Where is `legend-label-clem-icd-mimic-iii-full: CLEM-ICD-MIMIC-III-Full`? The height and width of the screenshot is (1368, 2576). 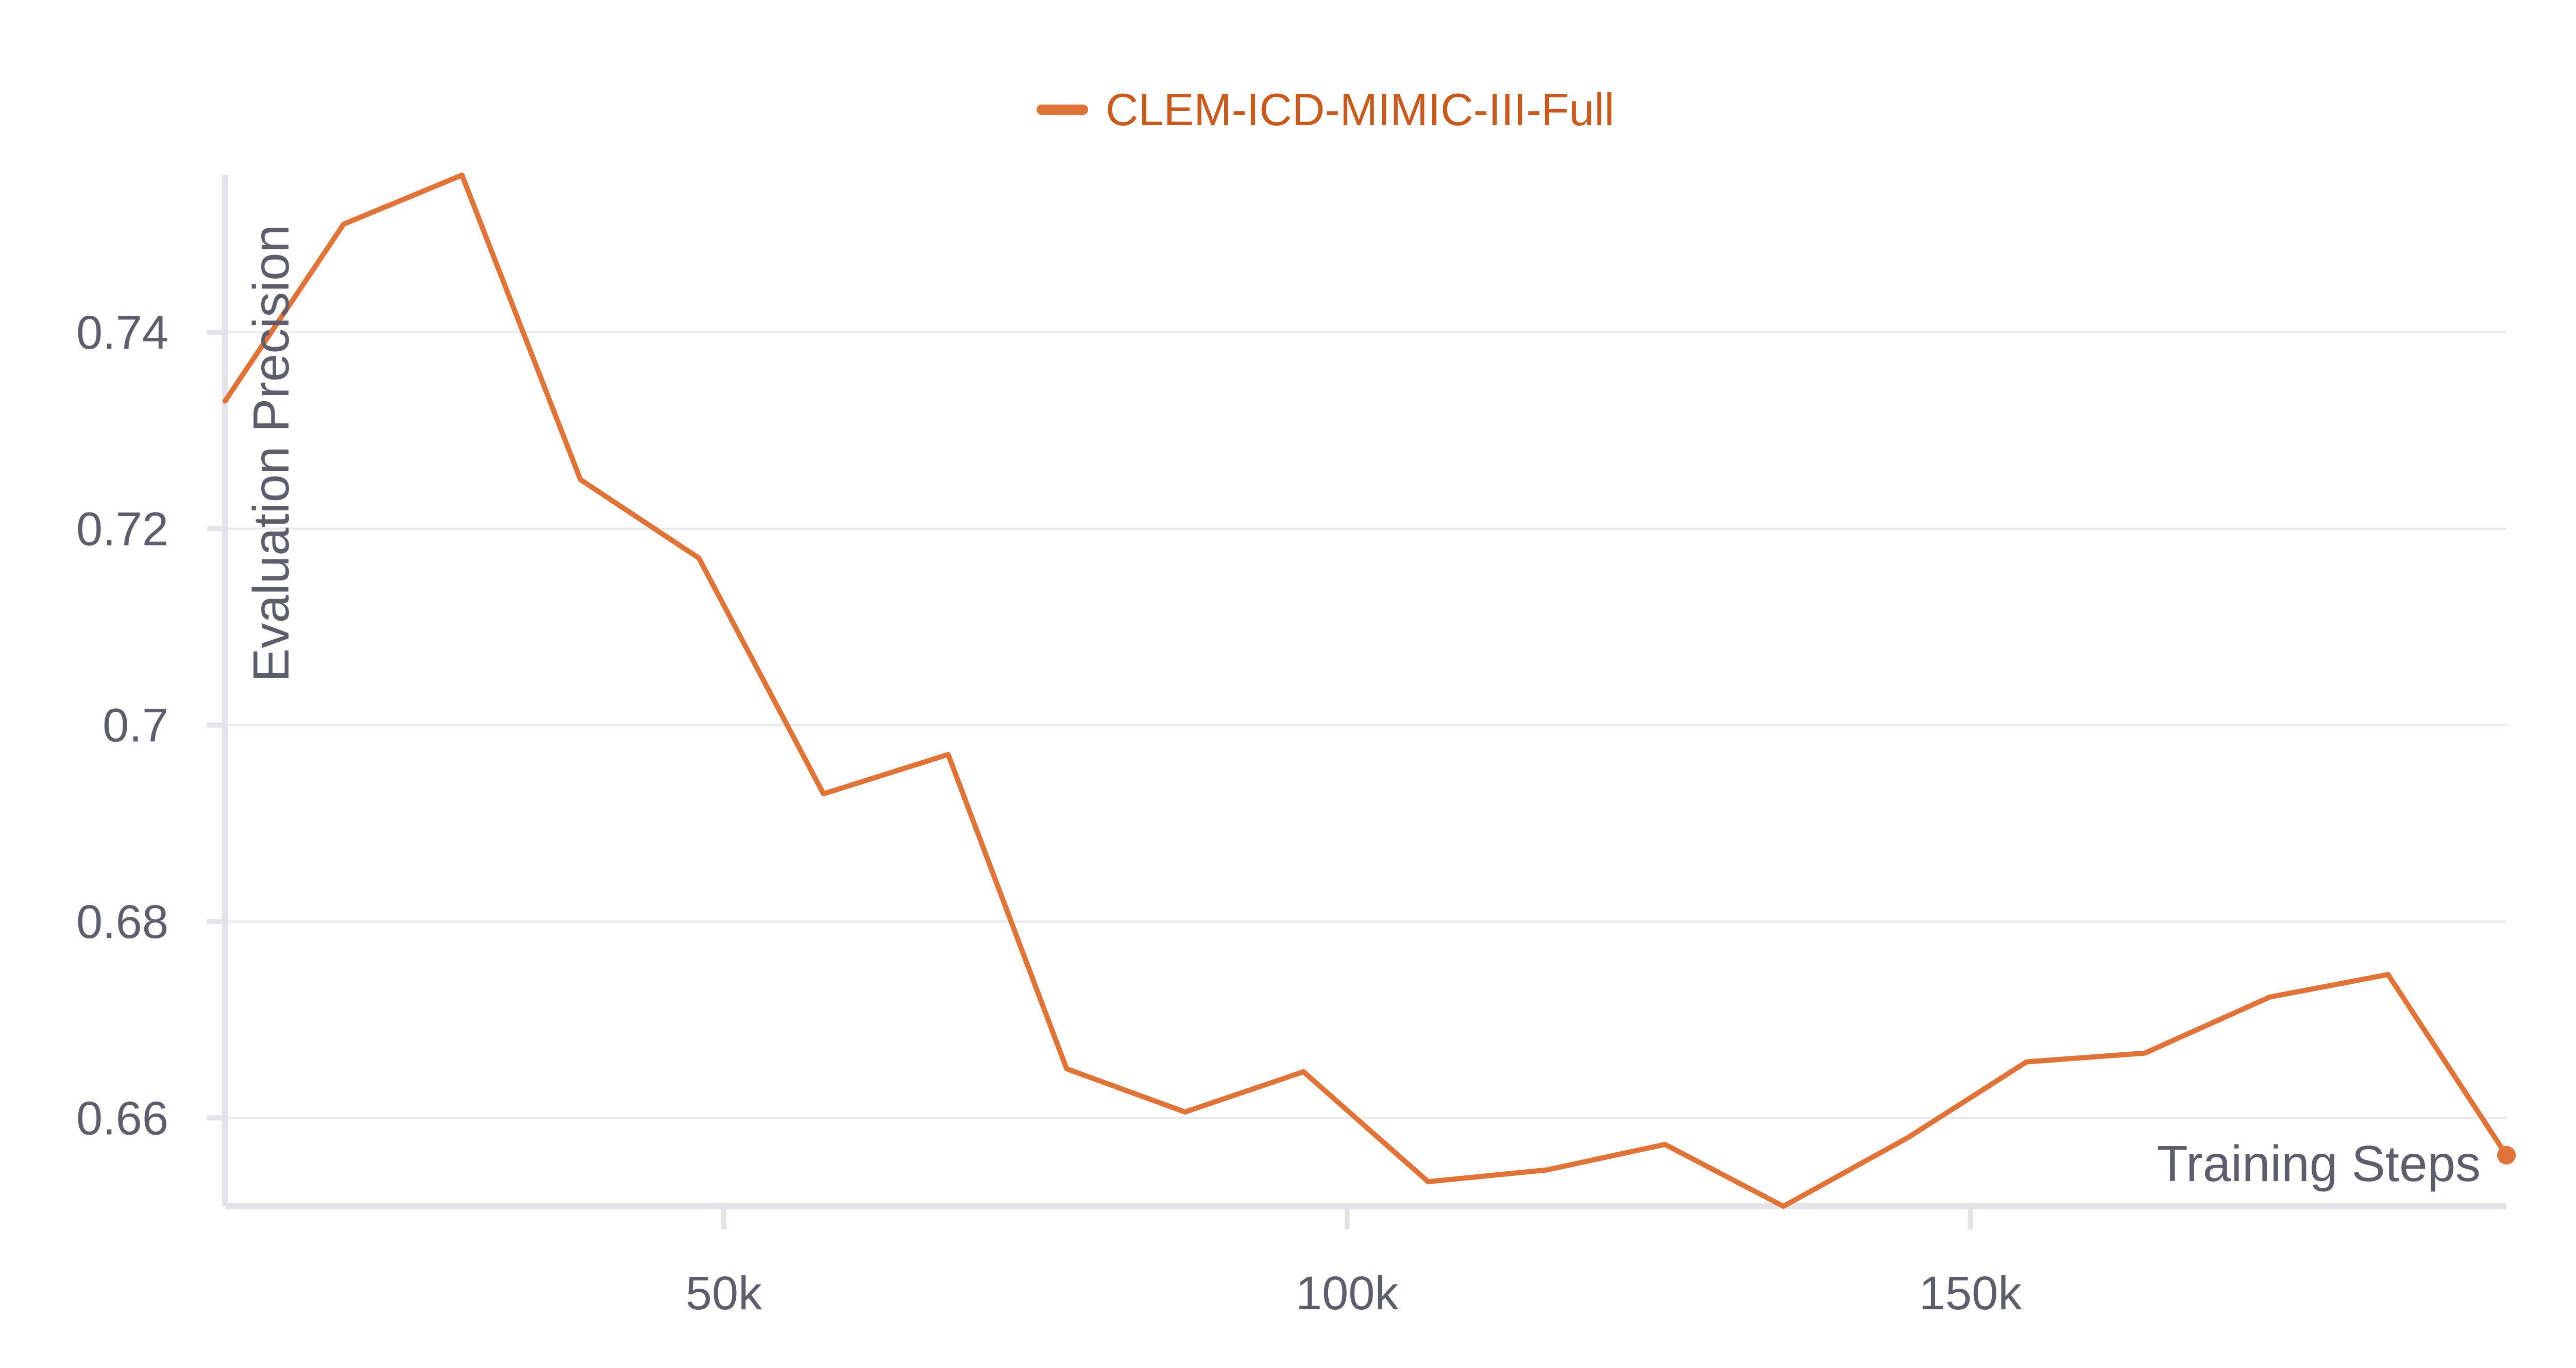 legend-label-clem-icd-mimic-iii-full: CLEM-ICD-MIMIC-III-Full is located at coordinates (1360, 109).